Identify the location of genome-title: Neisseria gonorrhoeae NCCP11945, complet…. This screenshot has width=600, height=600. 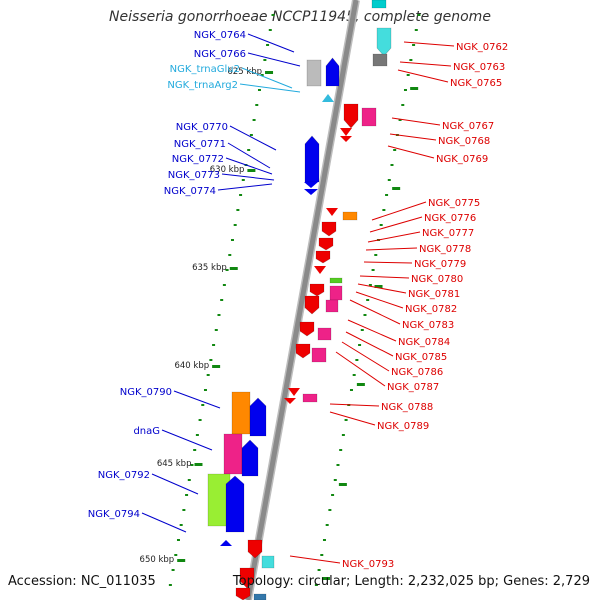
(300, 17).